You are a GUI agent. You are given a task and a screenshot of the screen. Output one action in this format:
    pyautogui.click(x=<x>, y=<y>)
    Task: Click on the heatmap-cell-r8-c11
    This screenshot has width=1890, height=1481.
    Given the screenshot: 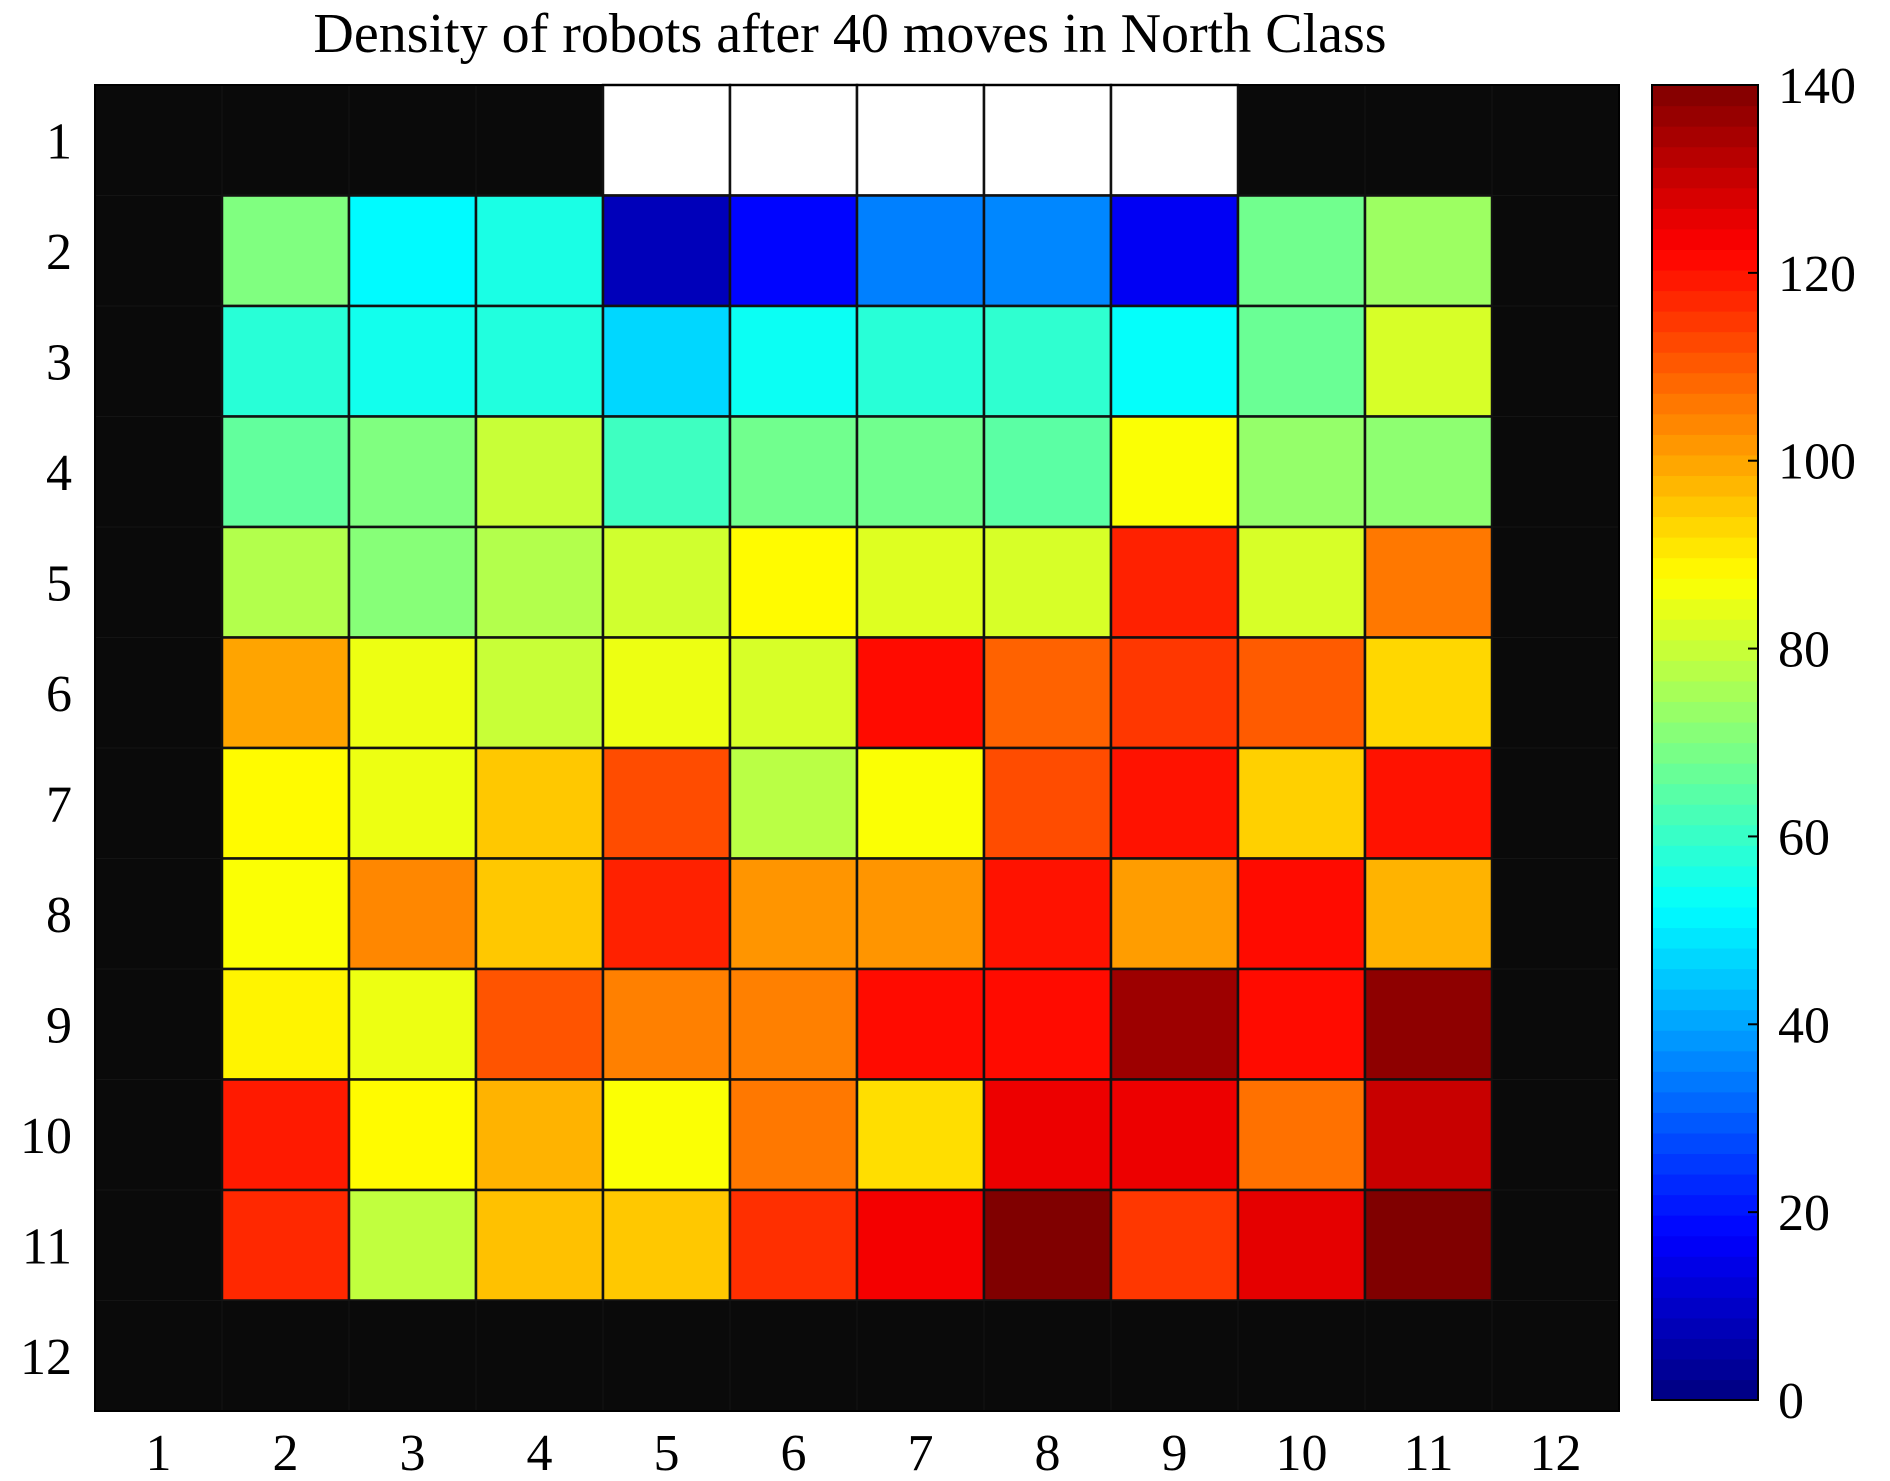 What is the action you would take?
    pyautogui.click(x=1428, y=914)
    